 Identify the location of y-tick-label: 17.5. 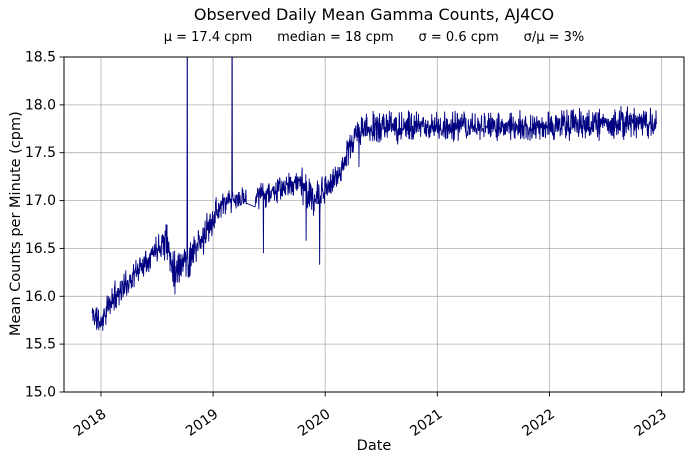
(40, 153).